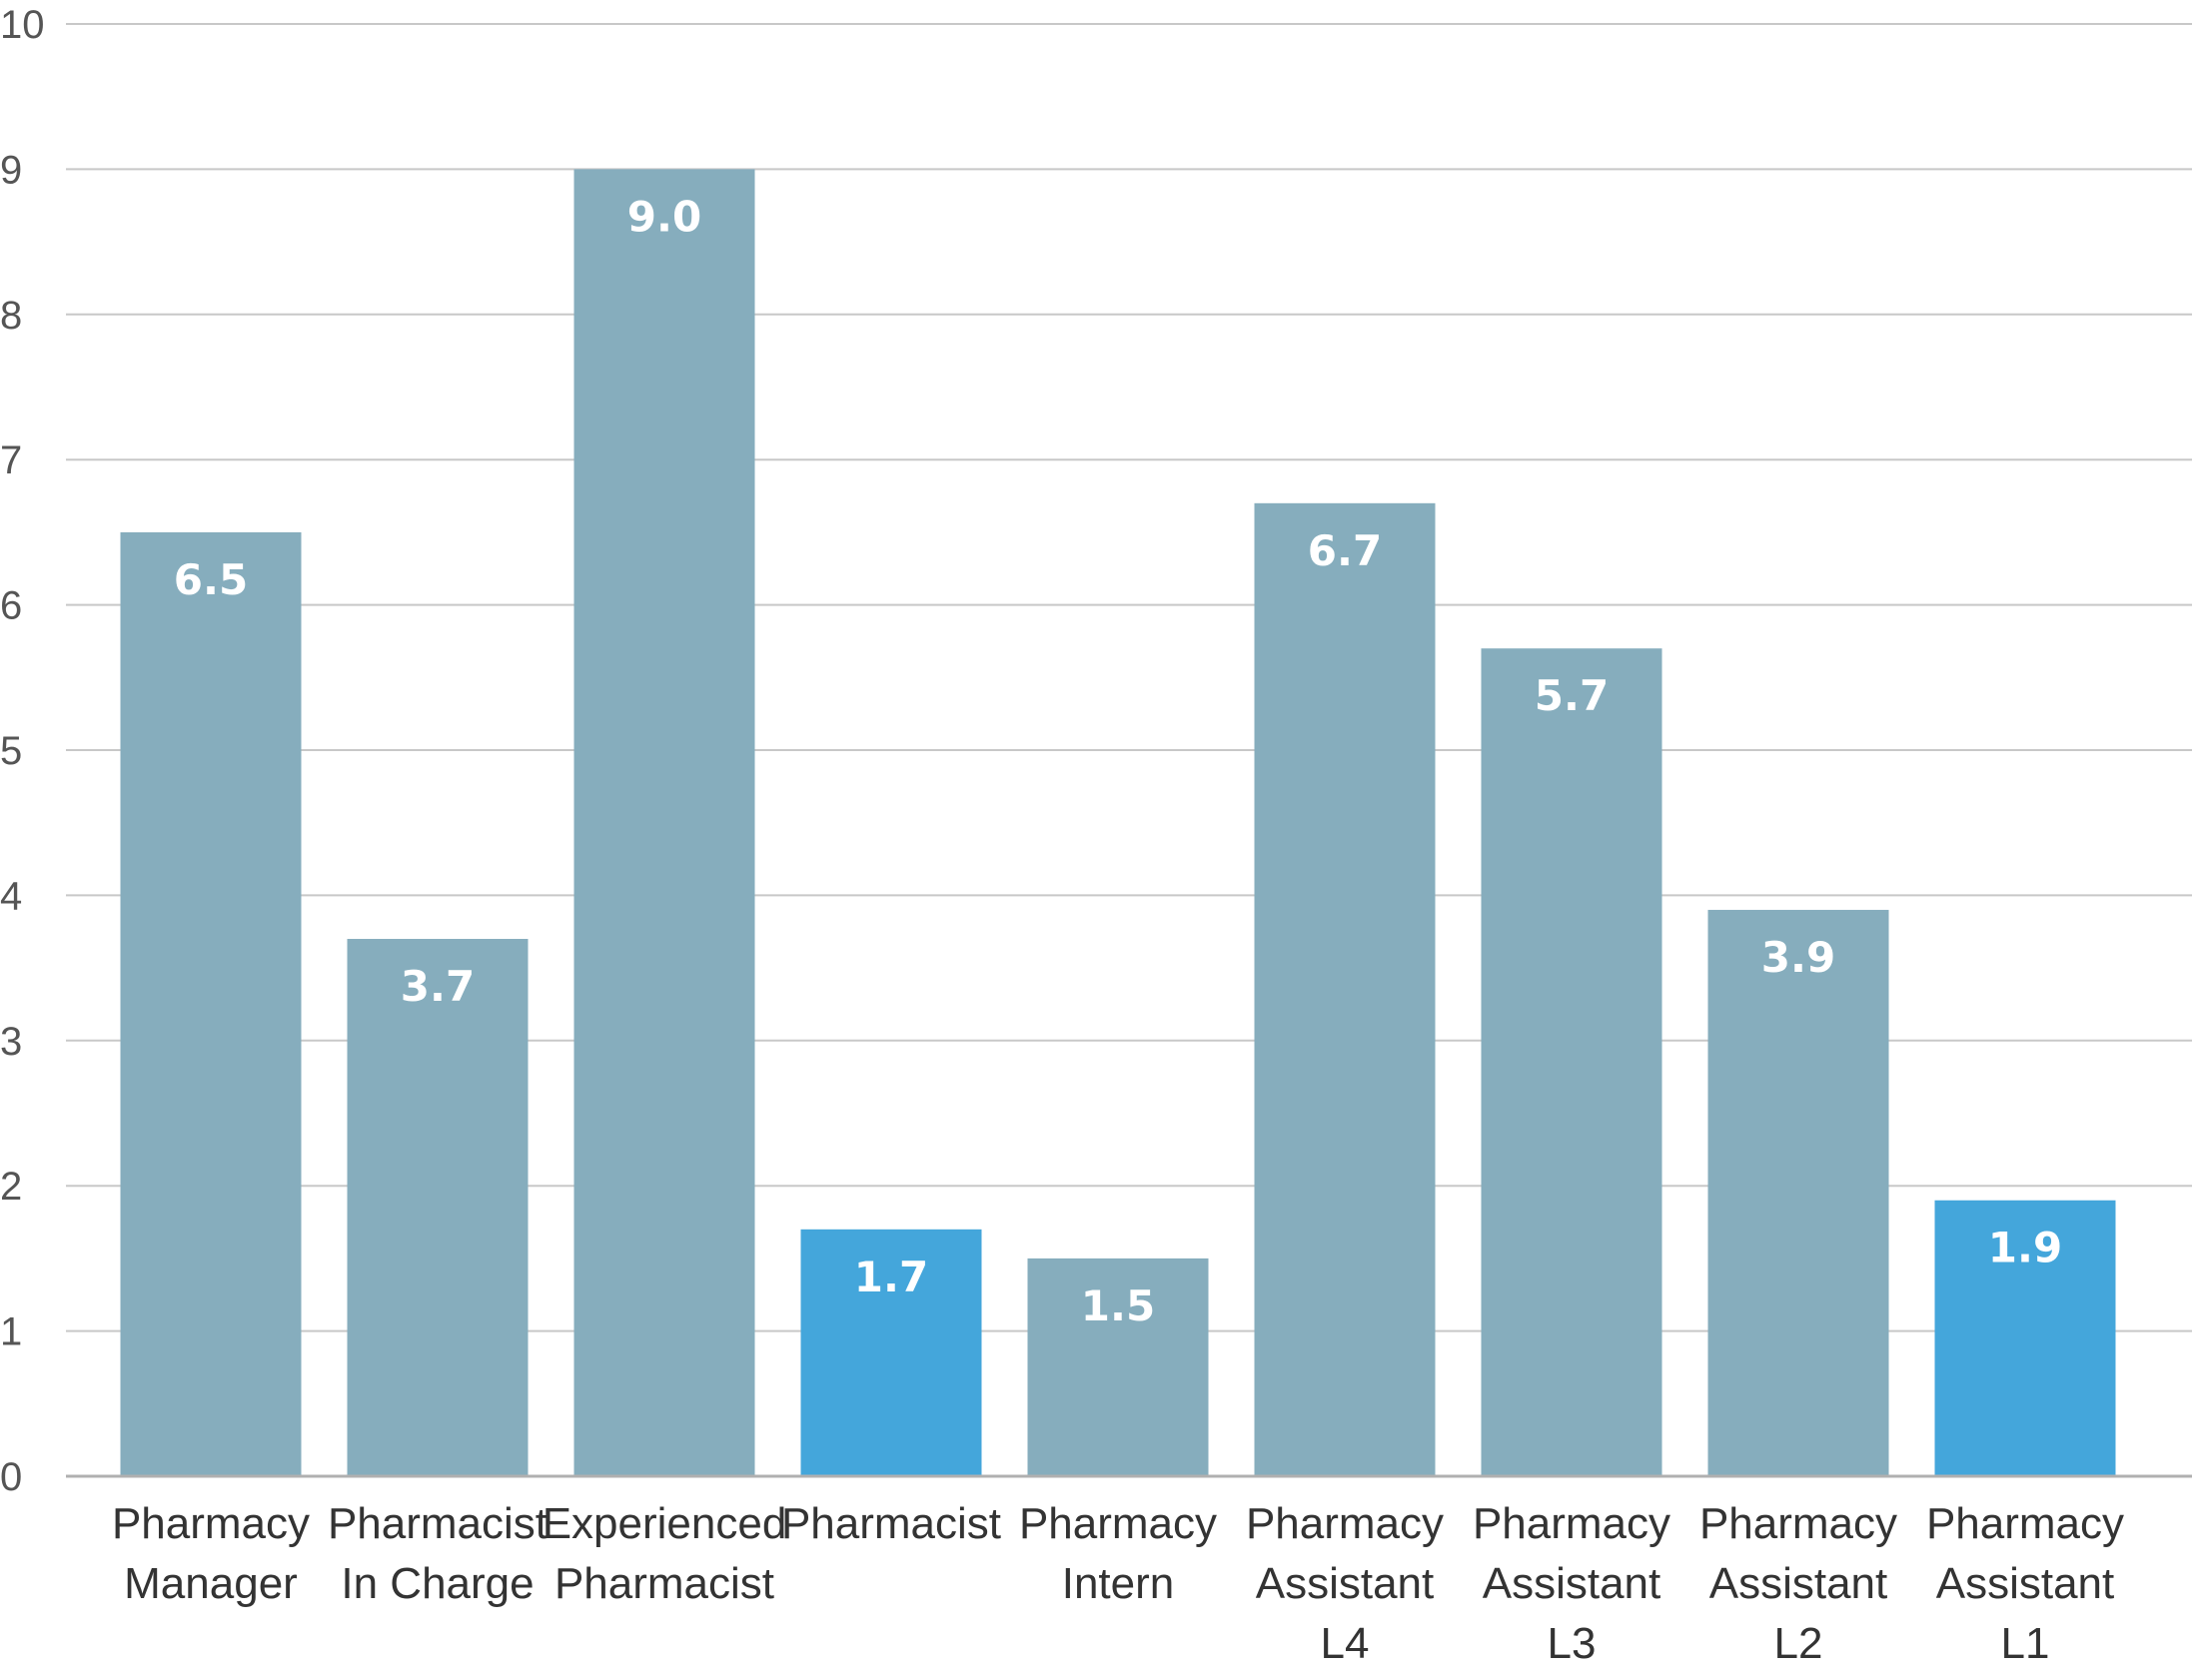  What do you see at coordinates (1798, 1583) in the screenshot?
I see `category-label-8: Pharmacy Assistant L2` at bounding box center [1798, 1583].